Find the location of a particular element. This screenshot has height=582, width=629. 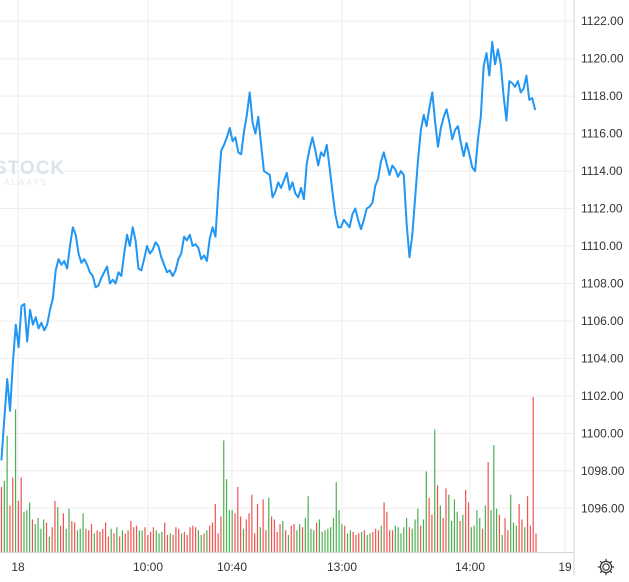

y-tick-label: 1112.00 is located at coordinates (602, 209).